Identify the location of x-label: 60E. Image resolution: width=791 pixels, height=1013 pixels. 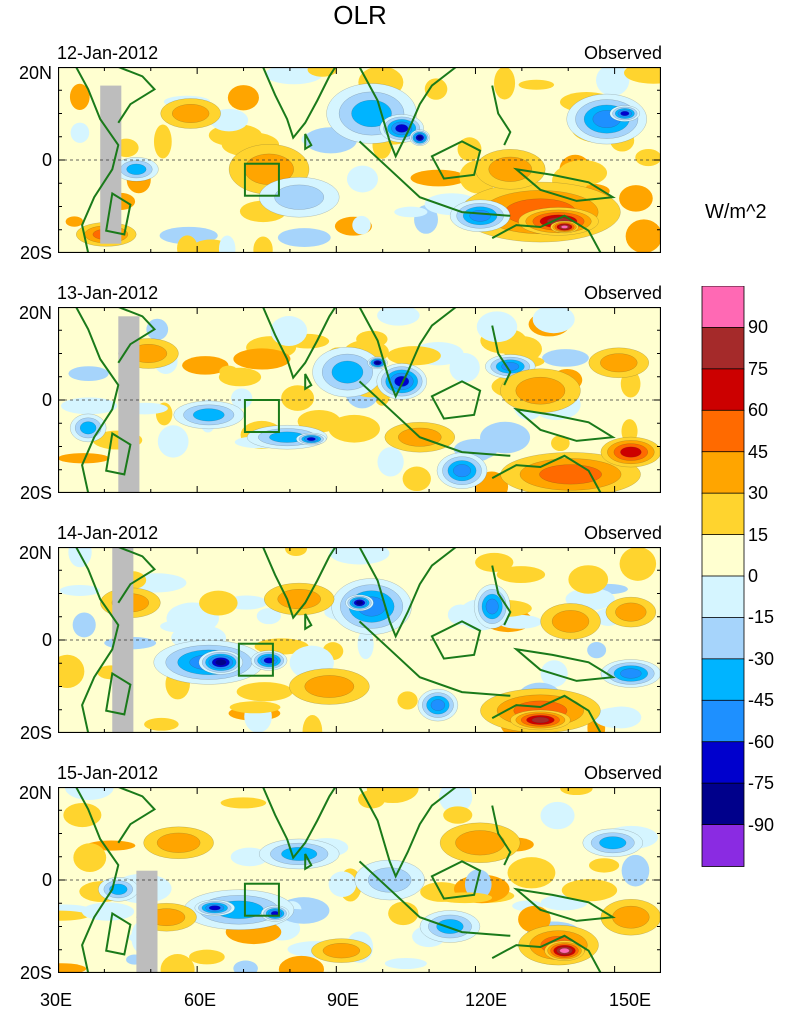
(200, 1000).